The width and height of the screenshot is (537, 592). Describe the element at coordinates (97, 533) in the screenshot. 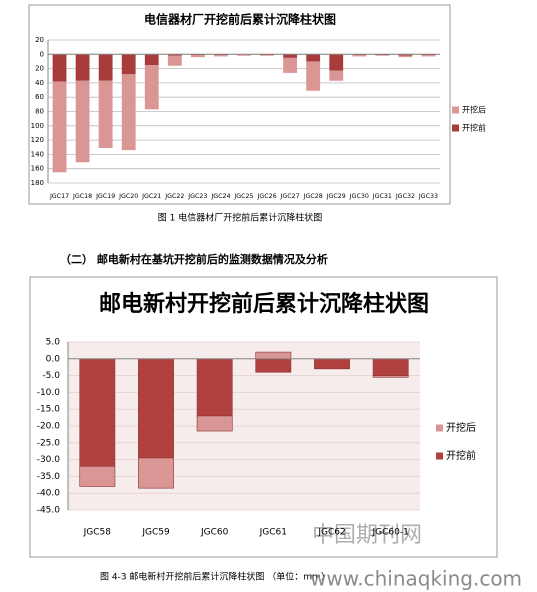

I see `x-tick-label: JGC58` at that location.